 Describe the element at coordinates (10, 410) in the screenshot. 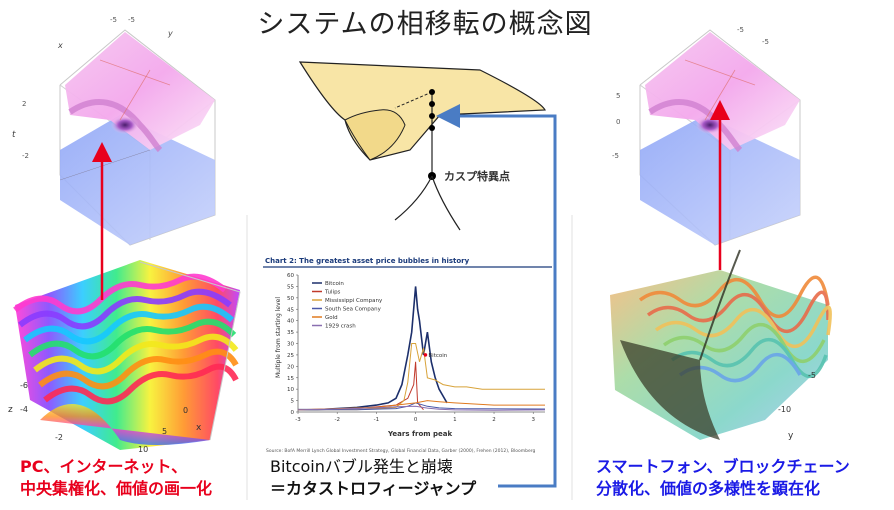

I see `left-wave-z-label: z` at that location.